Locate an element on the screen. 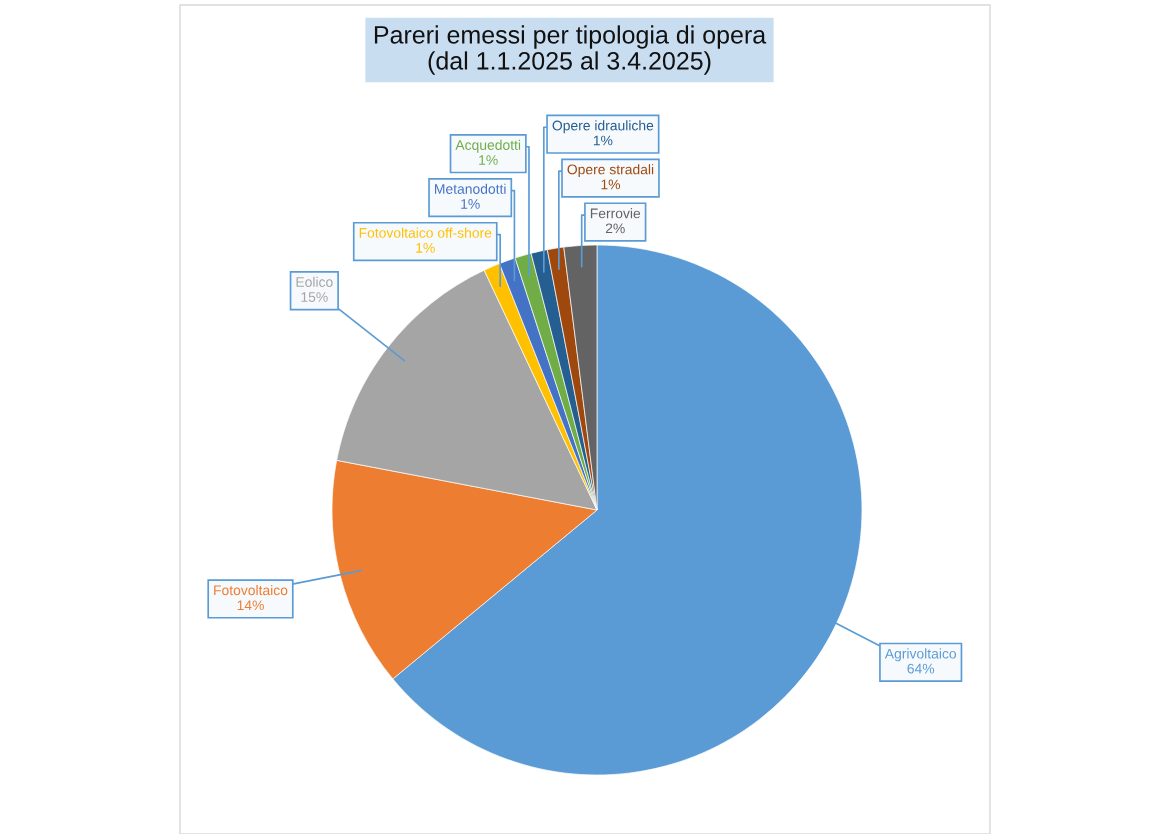 Image resolution: width=1159 pixels, height=834 pixels. slice-label: Metanodotti is located at coordinates (470, 188).